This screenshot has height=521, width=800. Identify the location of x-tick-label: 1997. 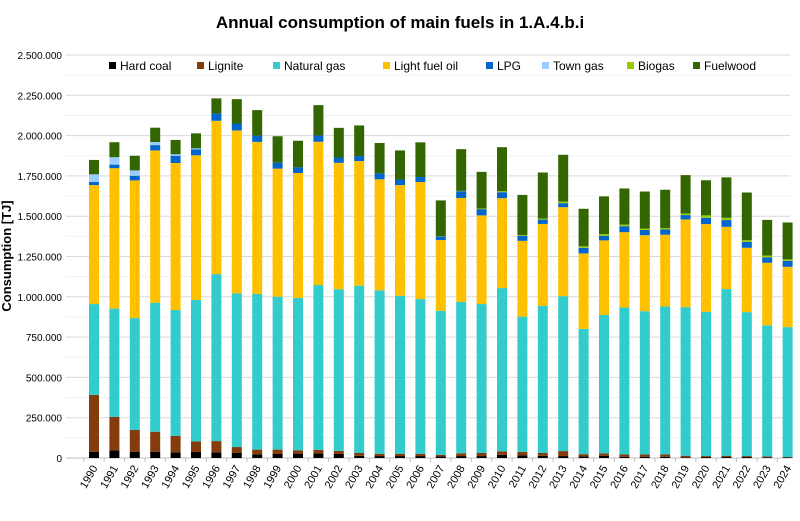
(232, 477).